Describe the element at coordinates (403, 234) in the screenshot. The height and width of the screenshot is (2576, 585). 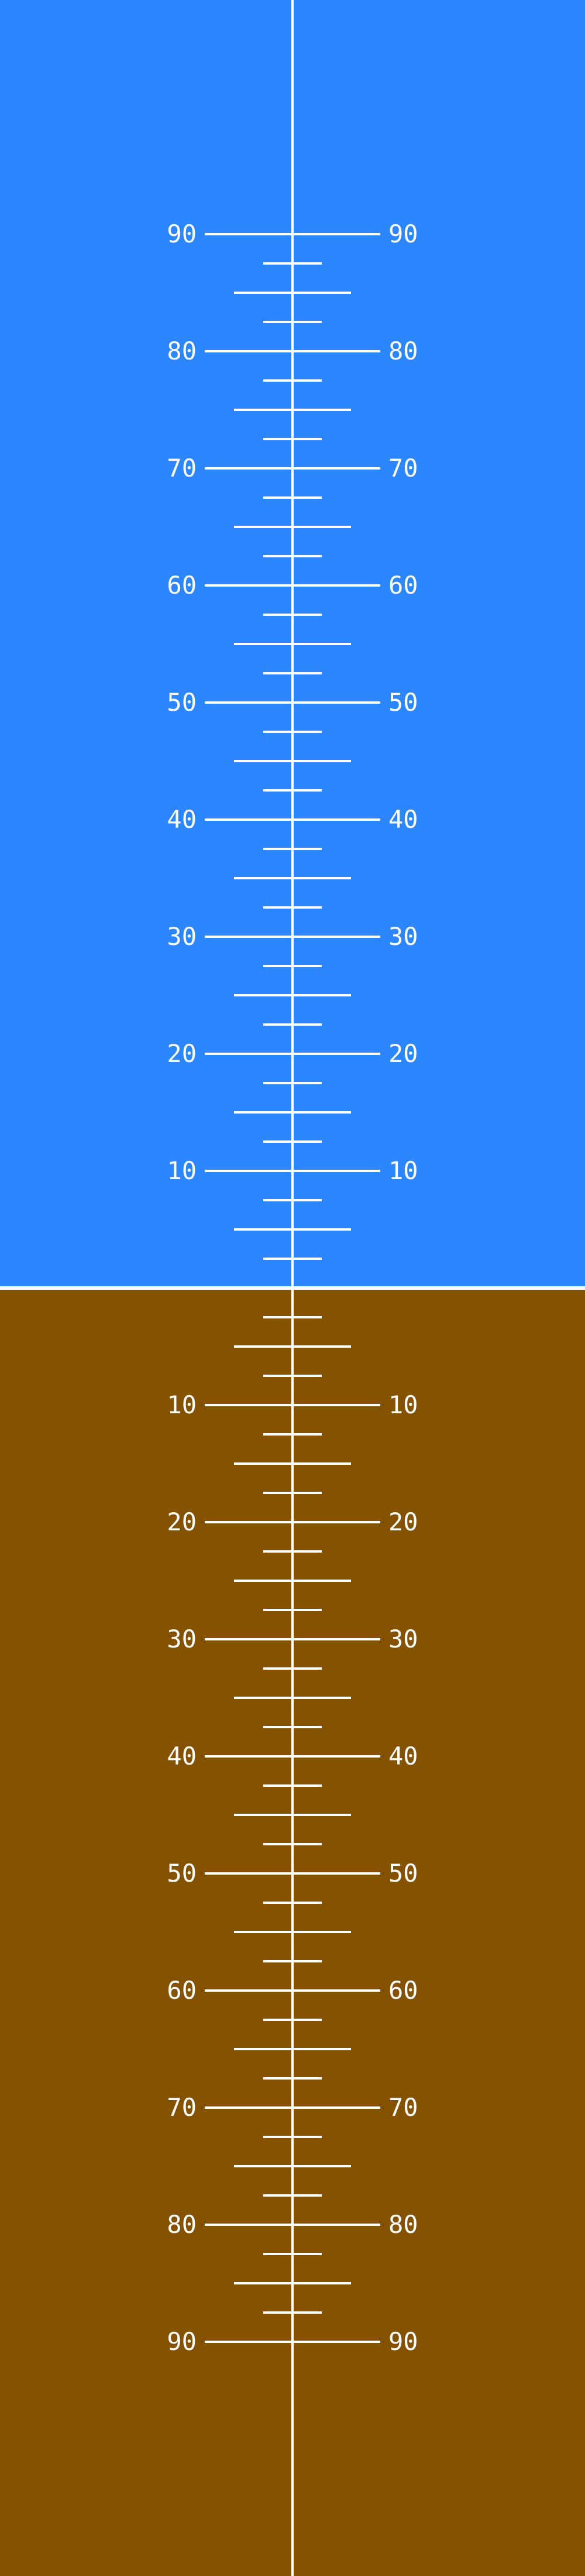
I see `pitch-label-right: 90` at that location.